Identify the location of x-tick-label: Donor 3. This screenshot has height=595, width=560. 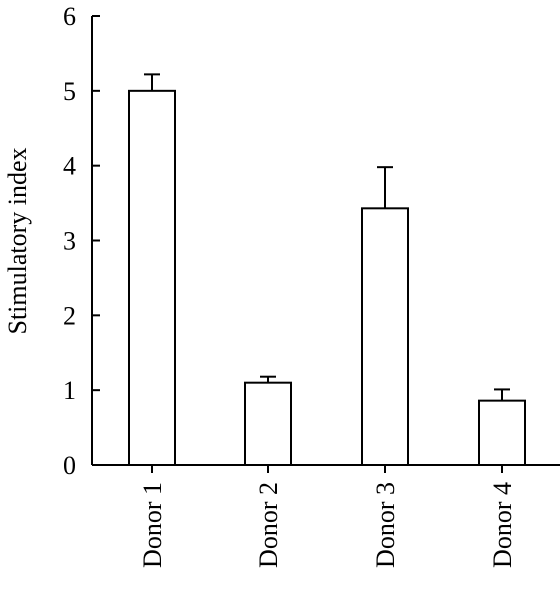
(385, 525).